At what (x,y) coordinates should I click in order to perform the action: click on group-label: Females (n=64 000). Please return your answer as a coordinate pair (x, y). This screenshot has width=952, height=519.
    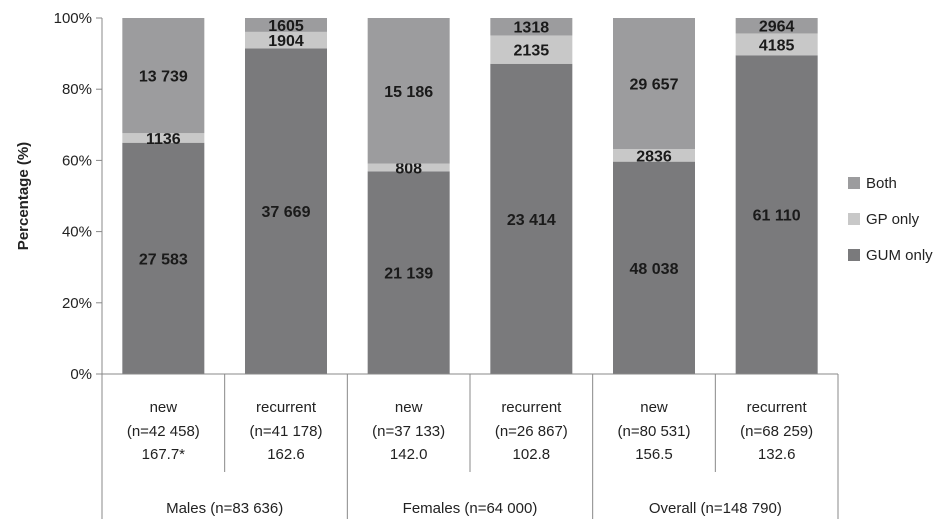
    Looking at the image, I should click on (470, 508).